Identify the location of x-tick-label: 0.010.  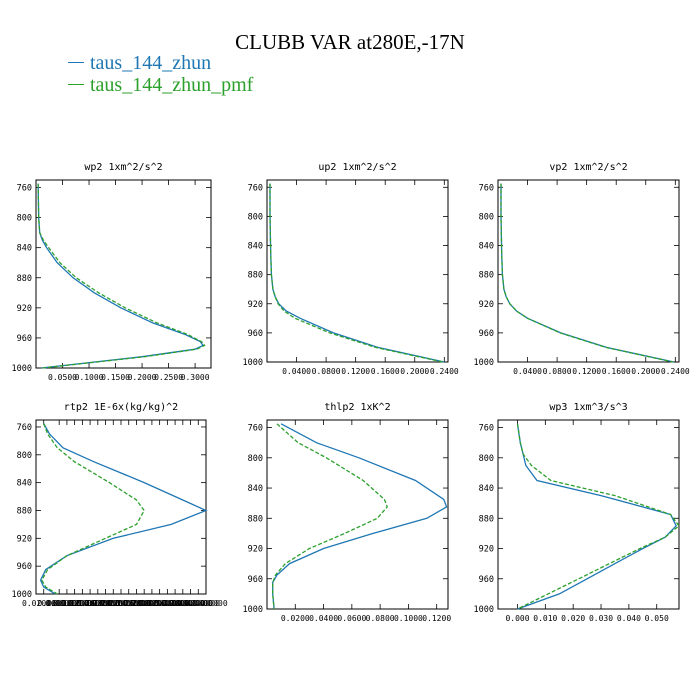
(545, 618).